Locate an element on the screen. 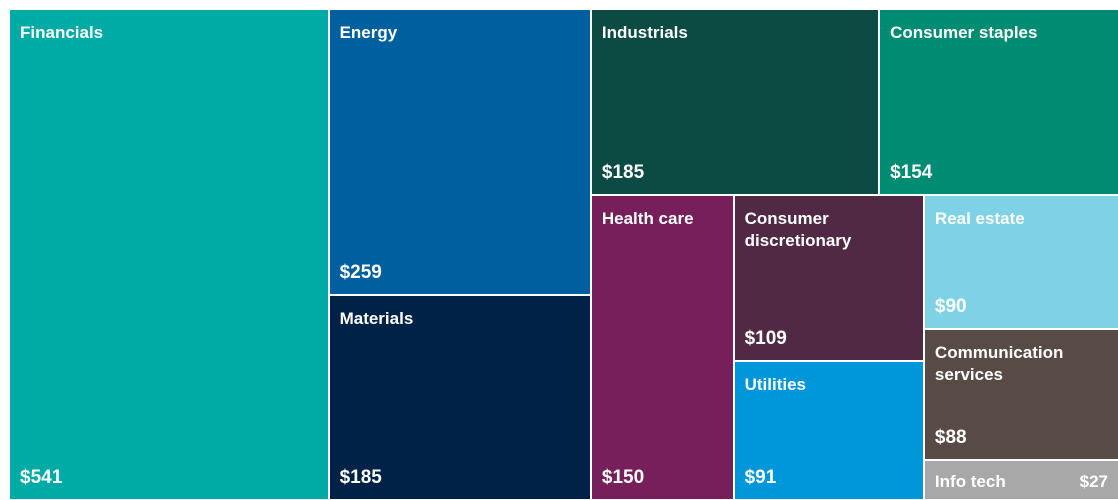 The image size is (1118, 500). treemap-cell: Real estate $90 is located at coordinates (1020, 262).